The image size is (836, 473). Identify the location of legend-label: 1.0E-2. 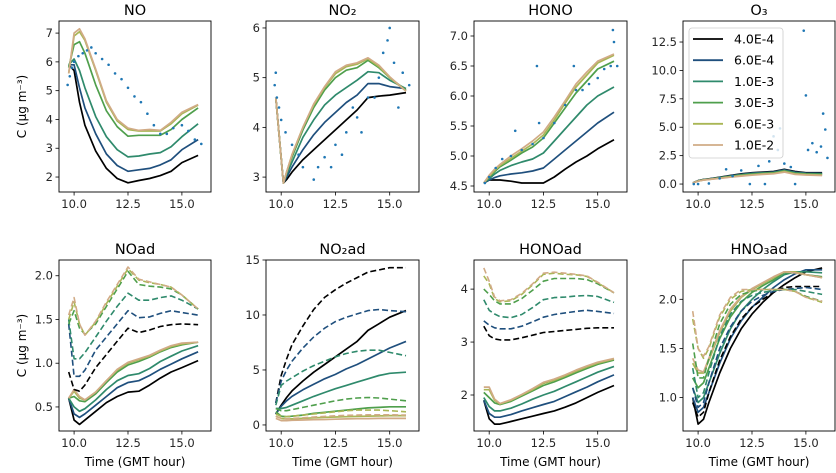
(754, 145).